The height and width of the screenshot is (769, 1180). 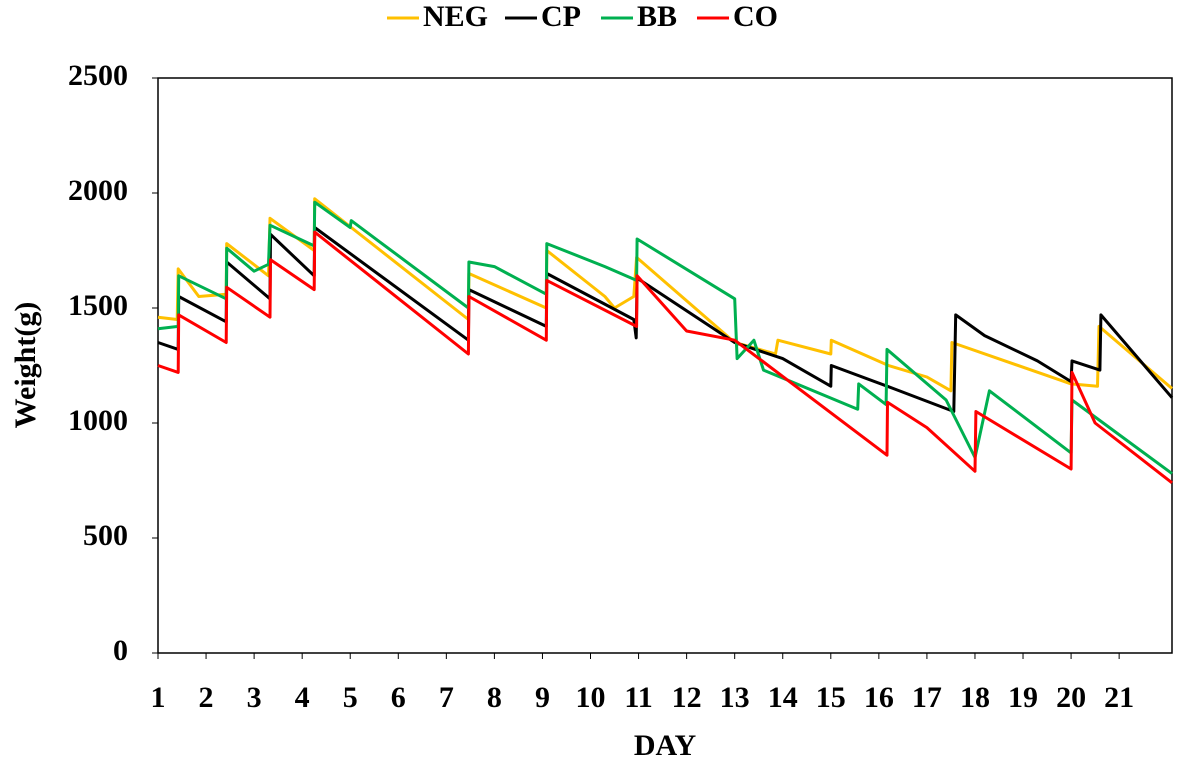 What do you see at coordinates (1071, 697) in the screenshot?
I see `x-tick-label: 20` at bounding box center [1071, 697].